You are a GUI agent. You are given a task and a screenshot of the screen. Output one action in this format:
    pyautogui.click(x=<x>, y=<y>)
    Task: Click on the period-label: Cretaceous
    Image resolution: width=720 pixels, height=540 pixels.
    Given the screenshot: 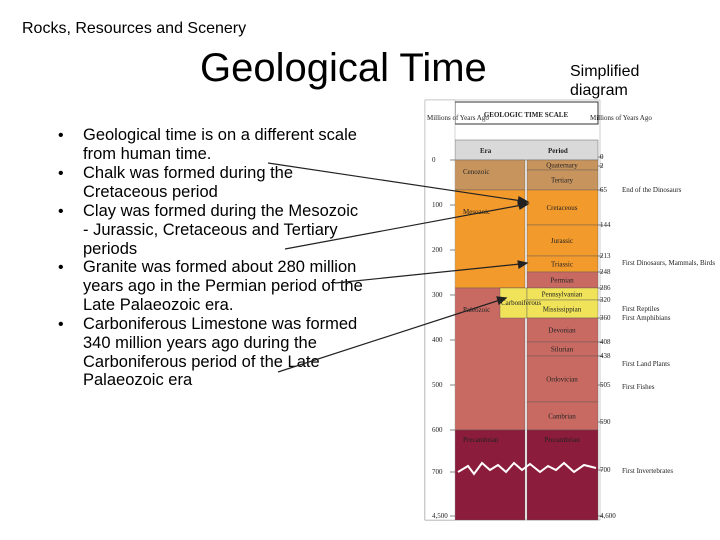 What is the action you would take?
    pyautogui.click(x=561, y=208)
    